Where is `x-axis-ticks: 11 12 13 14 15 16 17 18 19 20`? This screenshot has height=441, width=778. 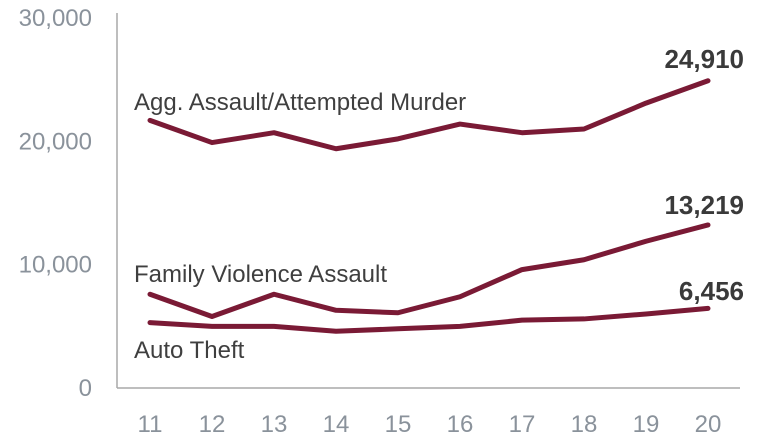
x-axis-ticks: 11 12 13 14 15 16 17 18 19 20 is located at coordinates (430, 424).